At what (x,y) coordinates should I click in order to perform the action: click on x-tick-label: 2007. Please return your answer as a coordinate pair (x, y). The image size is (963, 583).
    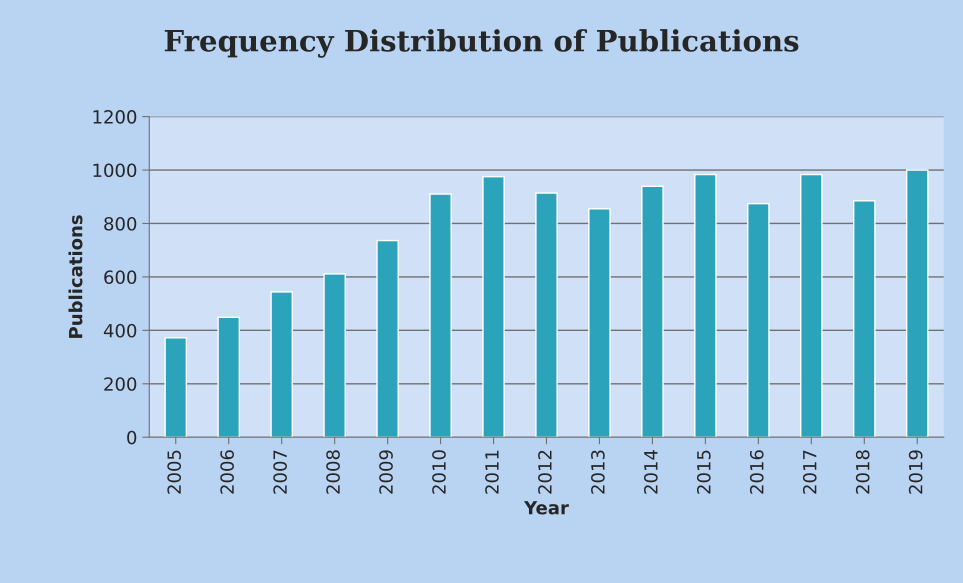
    Looking at the image, I should click on (280, 472).